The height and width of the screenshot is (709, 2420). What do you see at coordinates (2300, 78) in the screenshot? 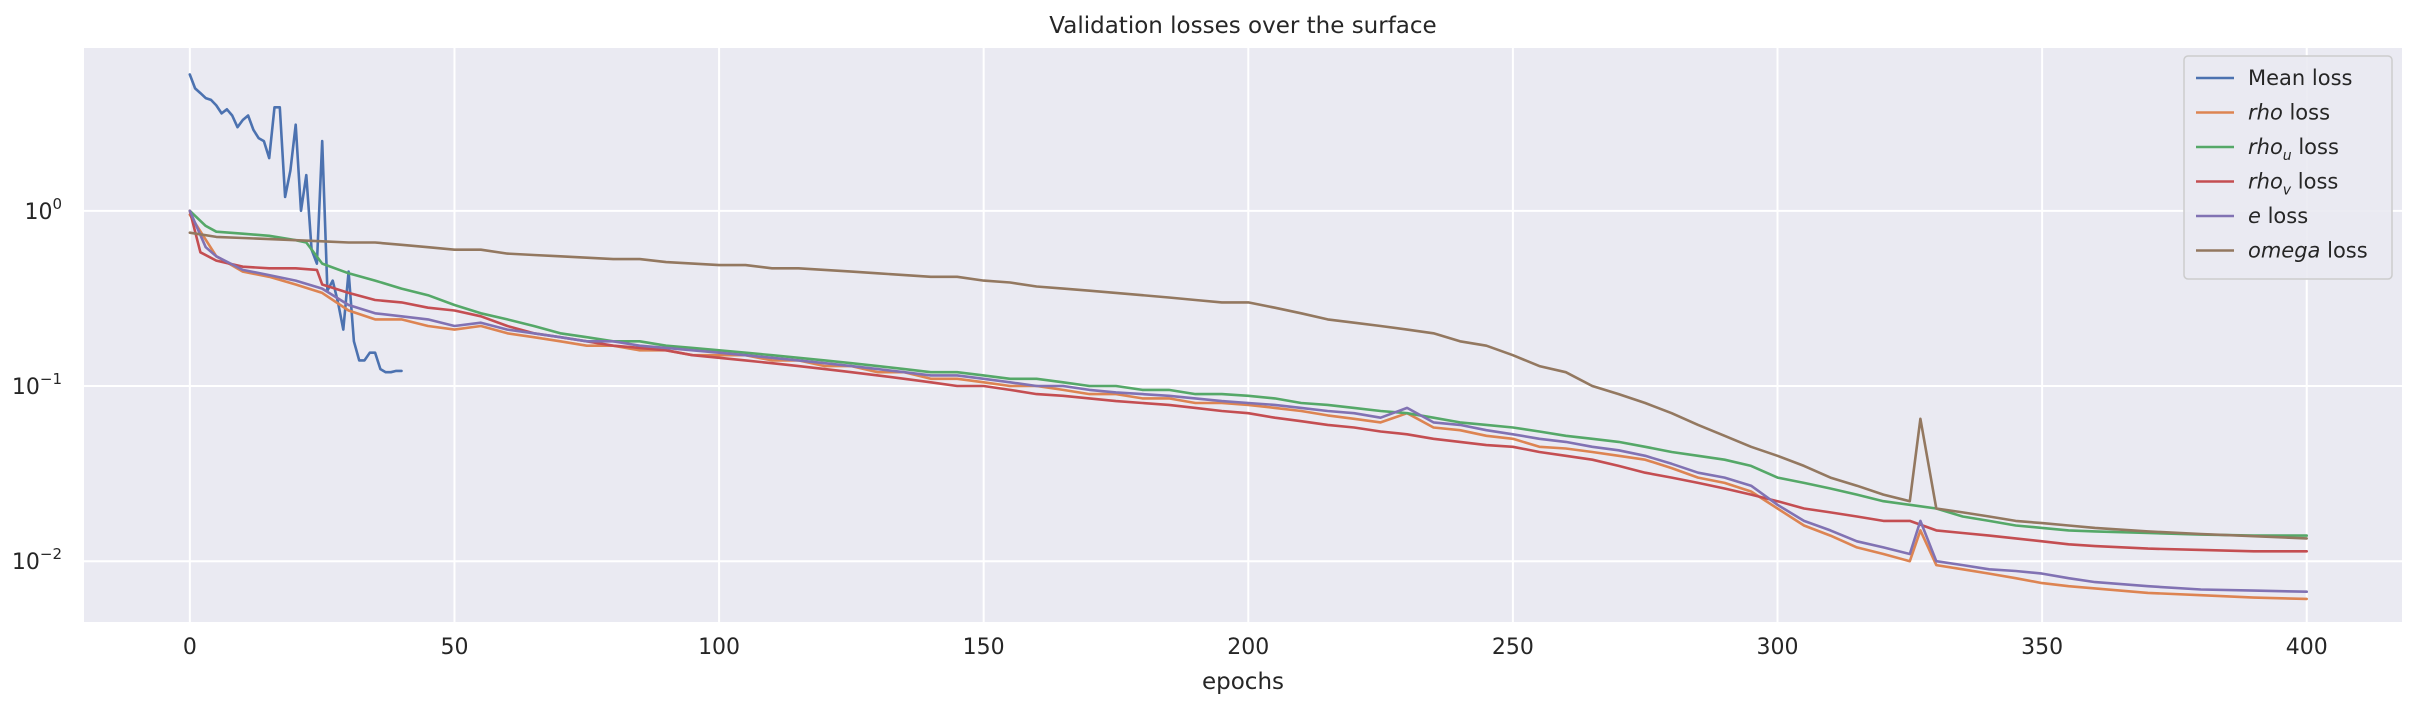
I see `legend-label: Mean loss` at bounding box center [2300, 78].